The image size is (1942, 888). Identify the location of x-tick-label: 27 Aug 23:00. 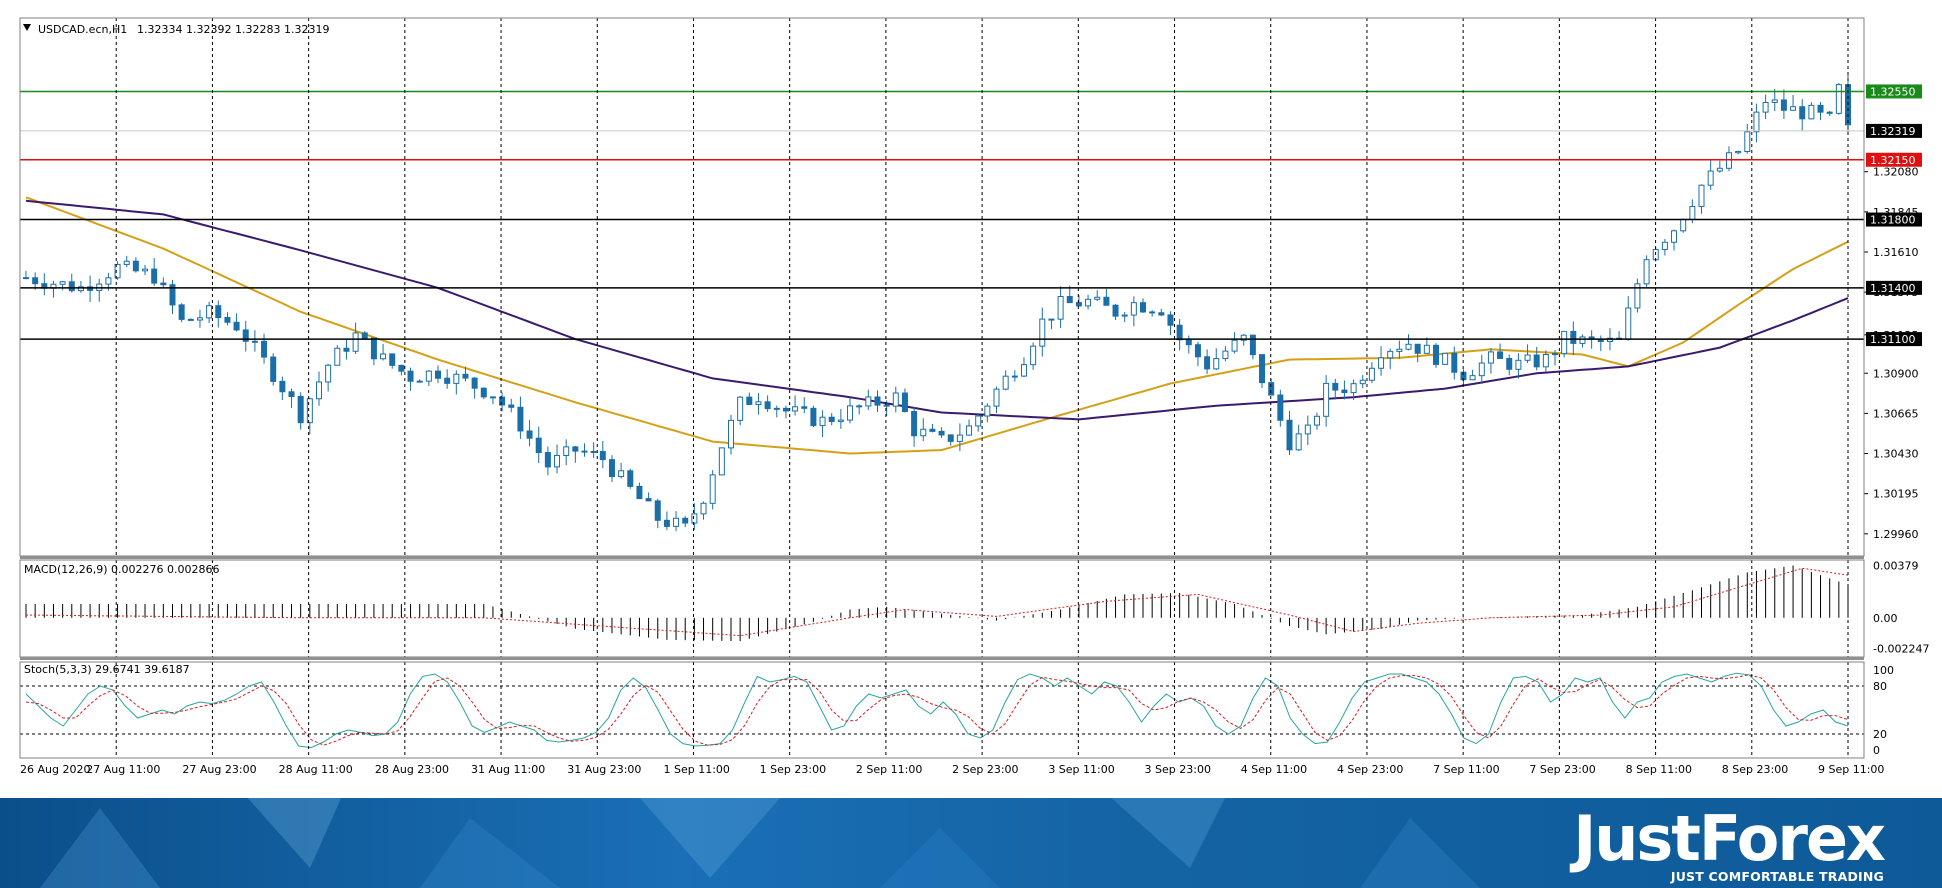
(219, 769).